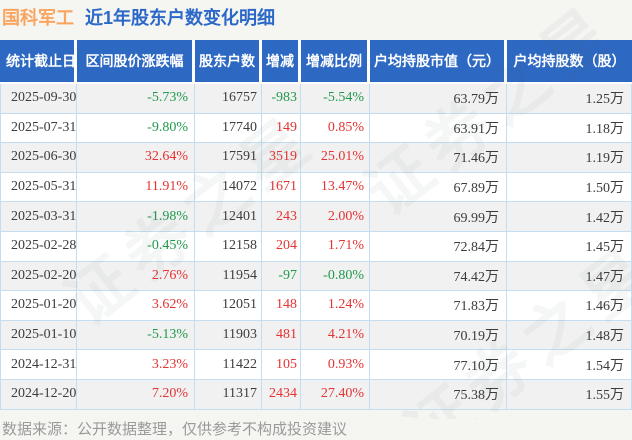 The height and width of the screenshot is (440, 632). What do you see at coordinates (38, 187) in the screenshot?
I see `cell-date: 2025-05-31` at bounding box center [38, 187].